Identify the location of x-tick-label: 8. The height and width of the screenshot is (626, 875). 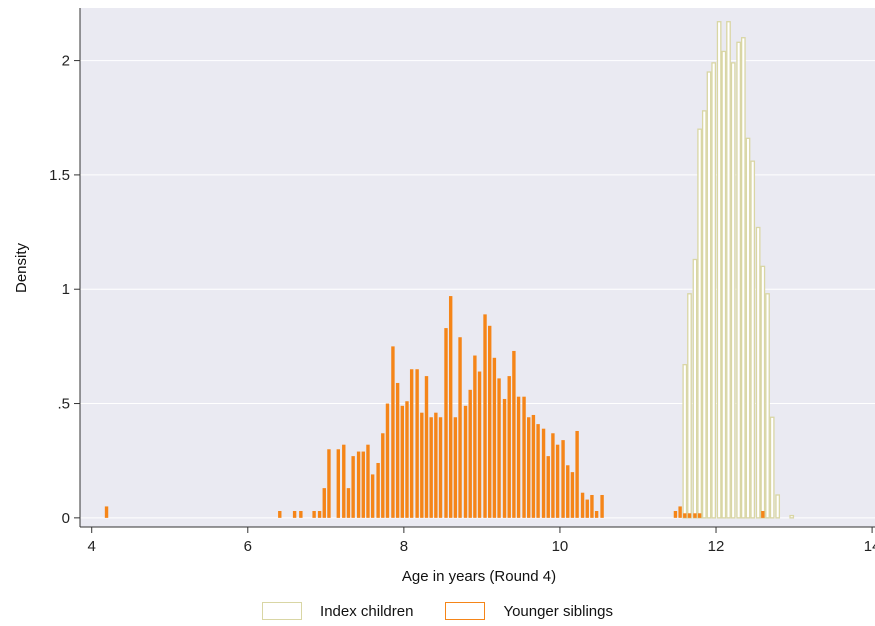
(404, 546).